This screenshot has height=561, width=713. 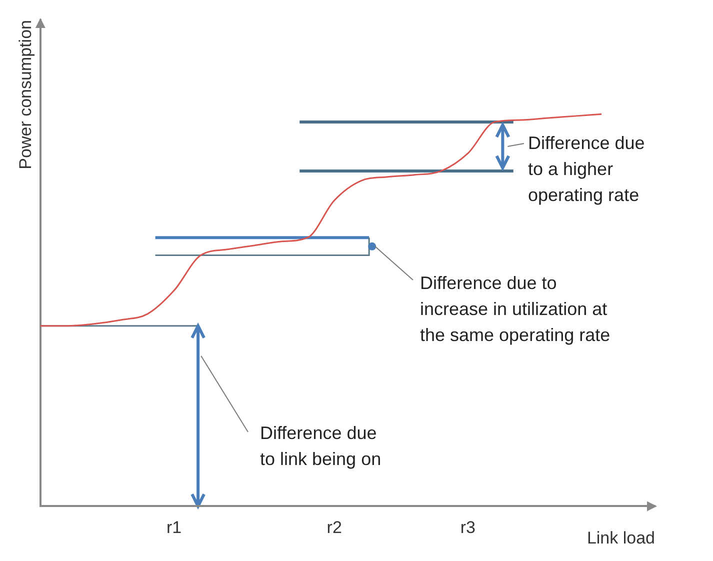 What do you see at coordinates (586, 169) in the screenshot?
I see `annotation: Difference due to a higher operating rate` at bounding box center [586, 169].